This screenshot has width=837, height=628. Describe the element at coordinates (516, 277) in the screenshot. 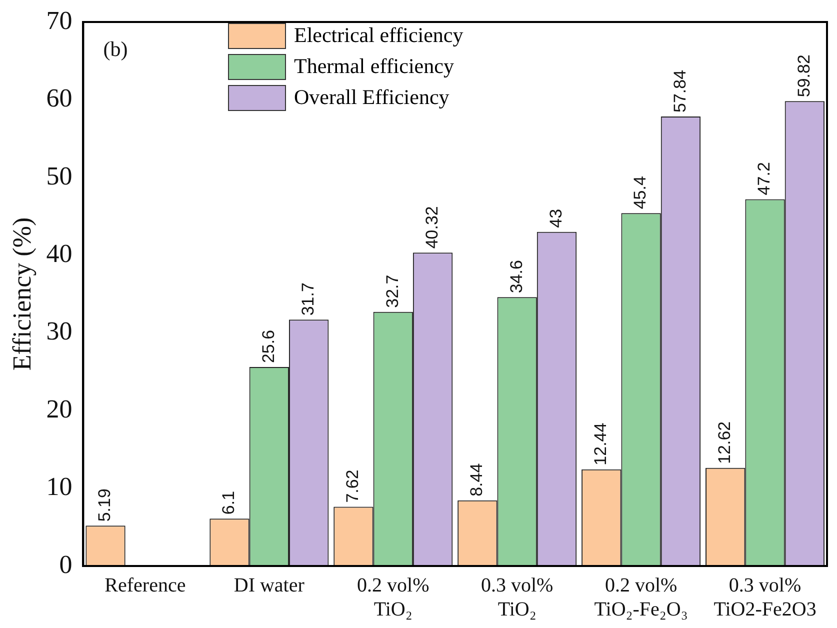

I see `data-label: 34.6` at that location.